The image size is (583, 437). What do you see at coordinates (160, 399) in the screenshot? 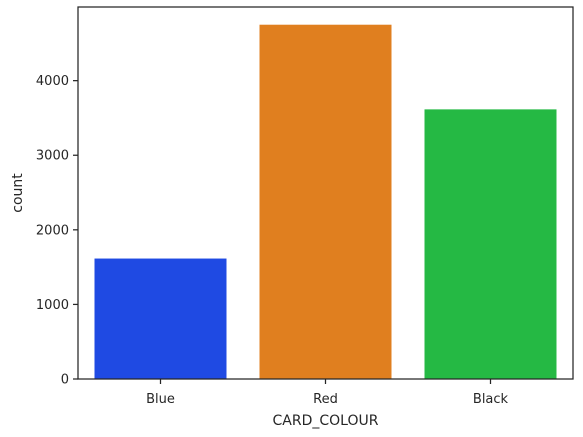
I see `x-tick-label: Blue` at bounding box center [160, 399].